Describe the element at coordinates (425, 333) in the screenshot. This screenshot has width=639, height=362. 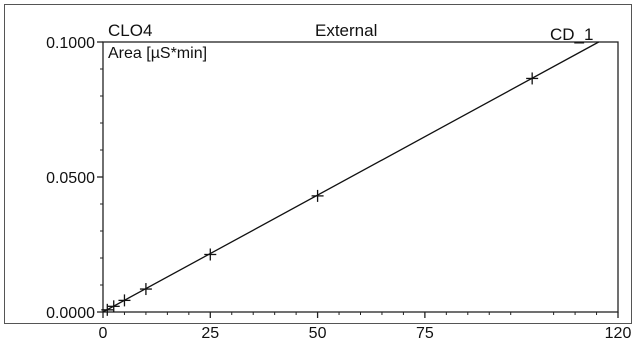
I see `x-tick-label: 75` at that location.